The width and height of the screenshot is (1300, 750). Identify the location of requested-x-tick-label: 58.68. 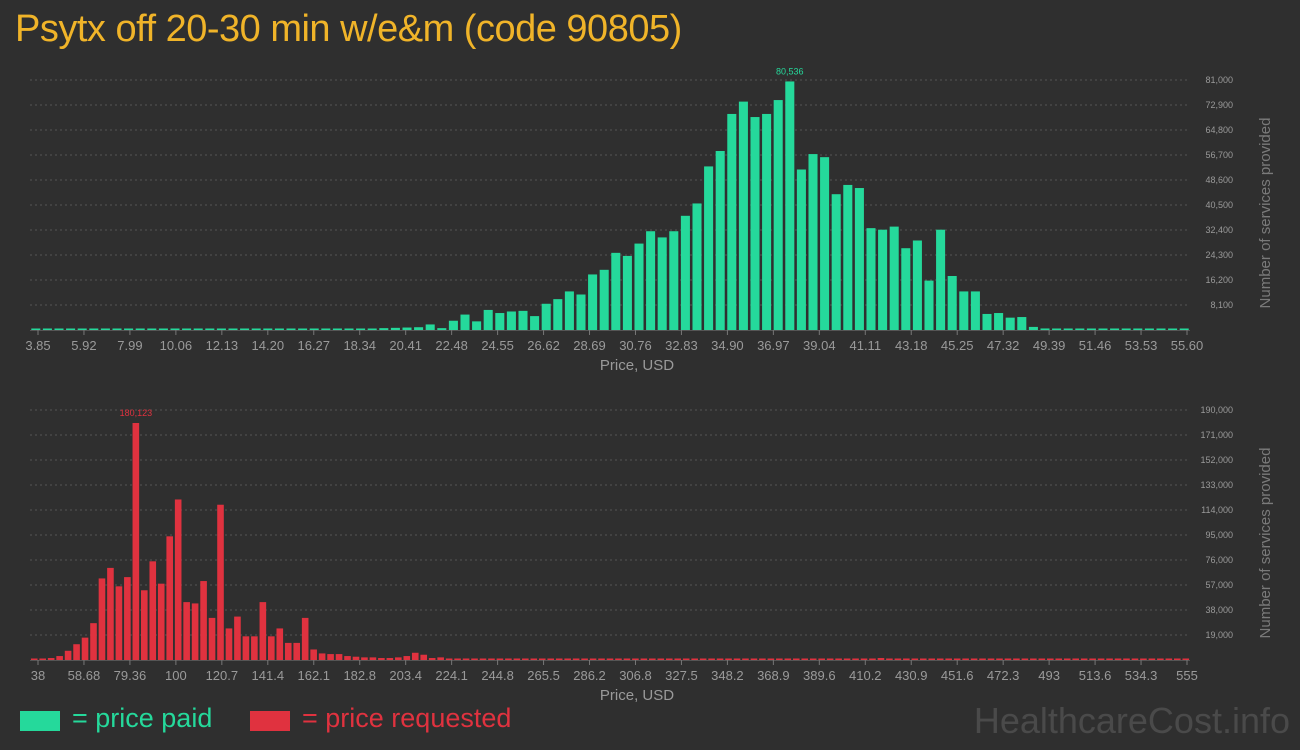
(84, 675).